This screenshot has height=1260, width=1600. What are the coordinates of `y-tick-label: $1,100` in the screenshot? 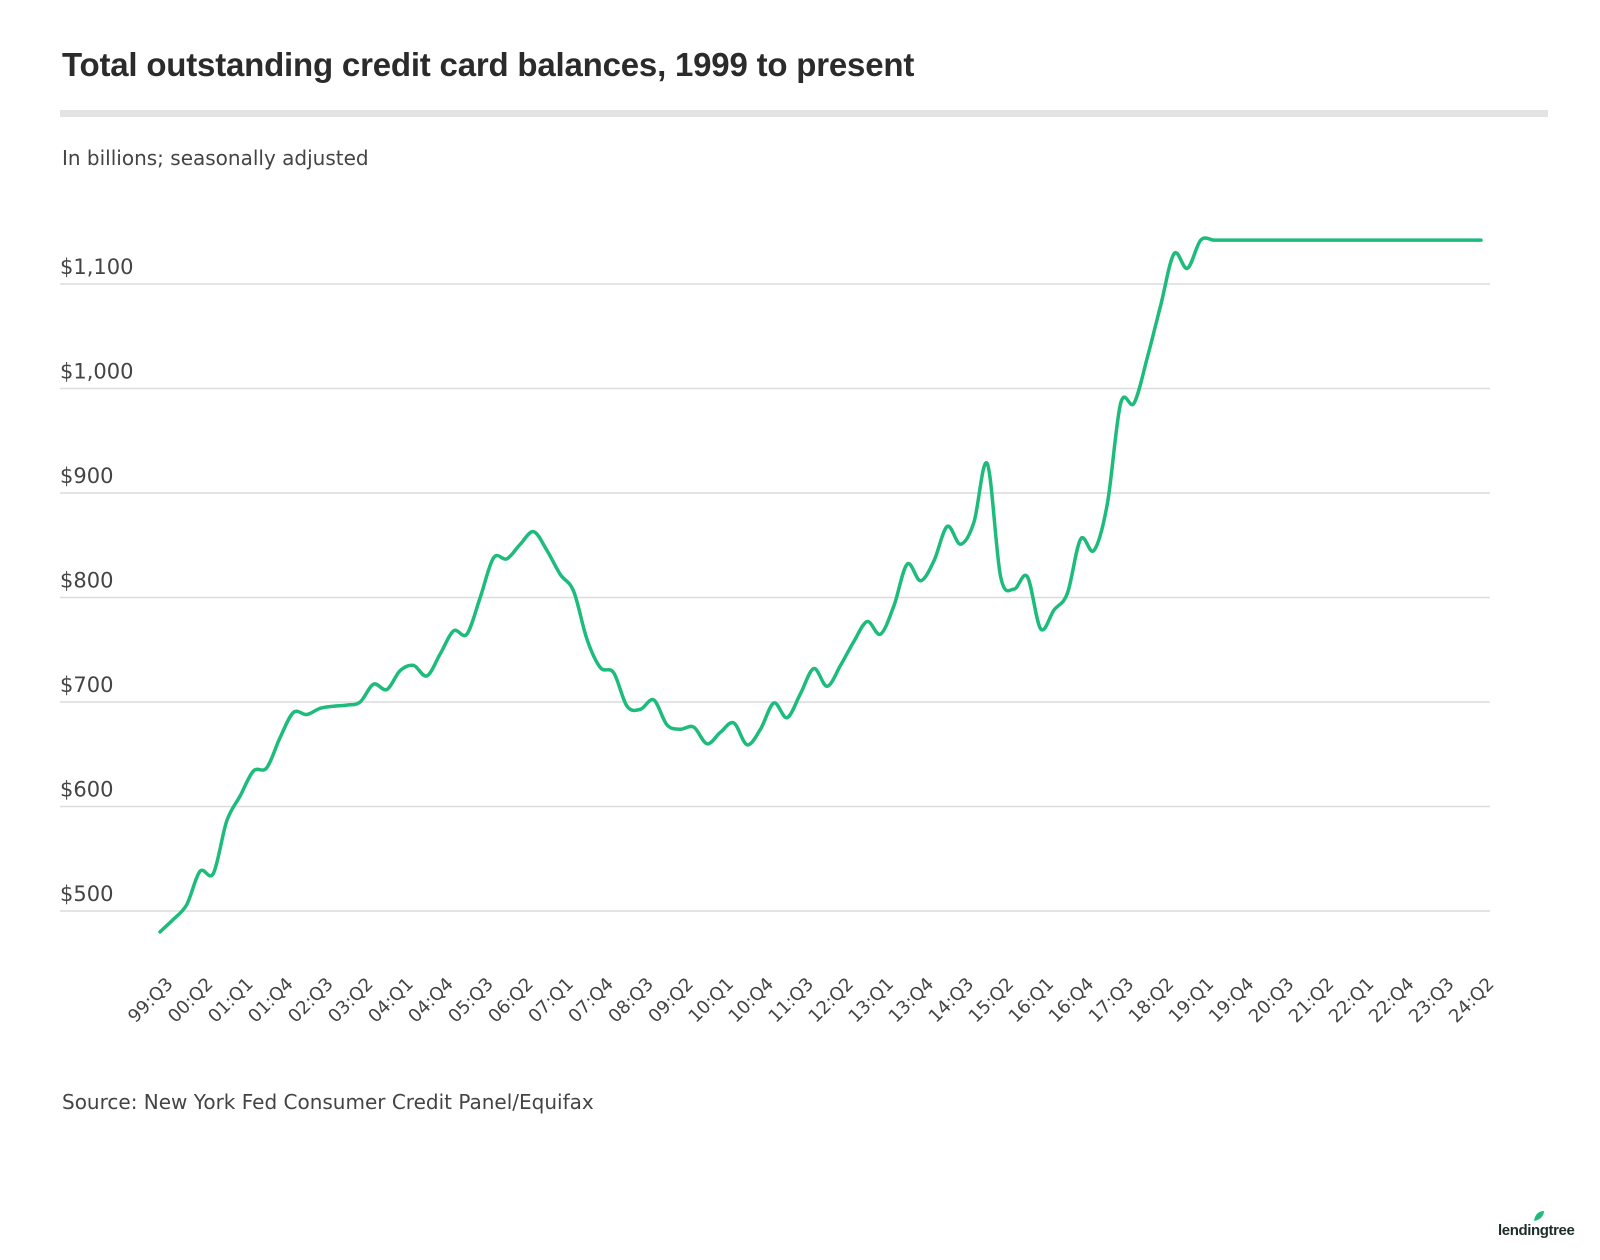 It's located at (96, 267).